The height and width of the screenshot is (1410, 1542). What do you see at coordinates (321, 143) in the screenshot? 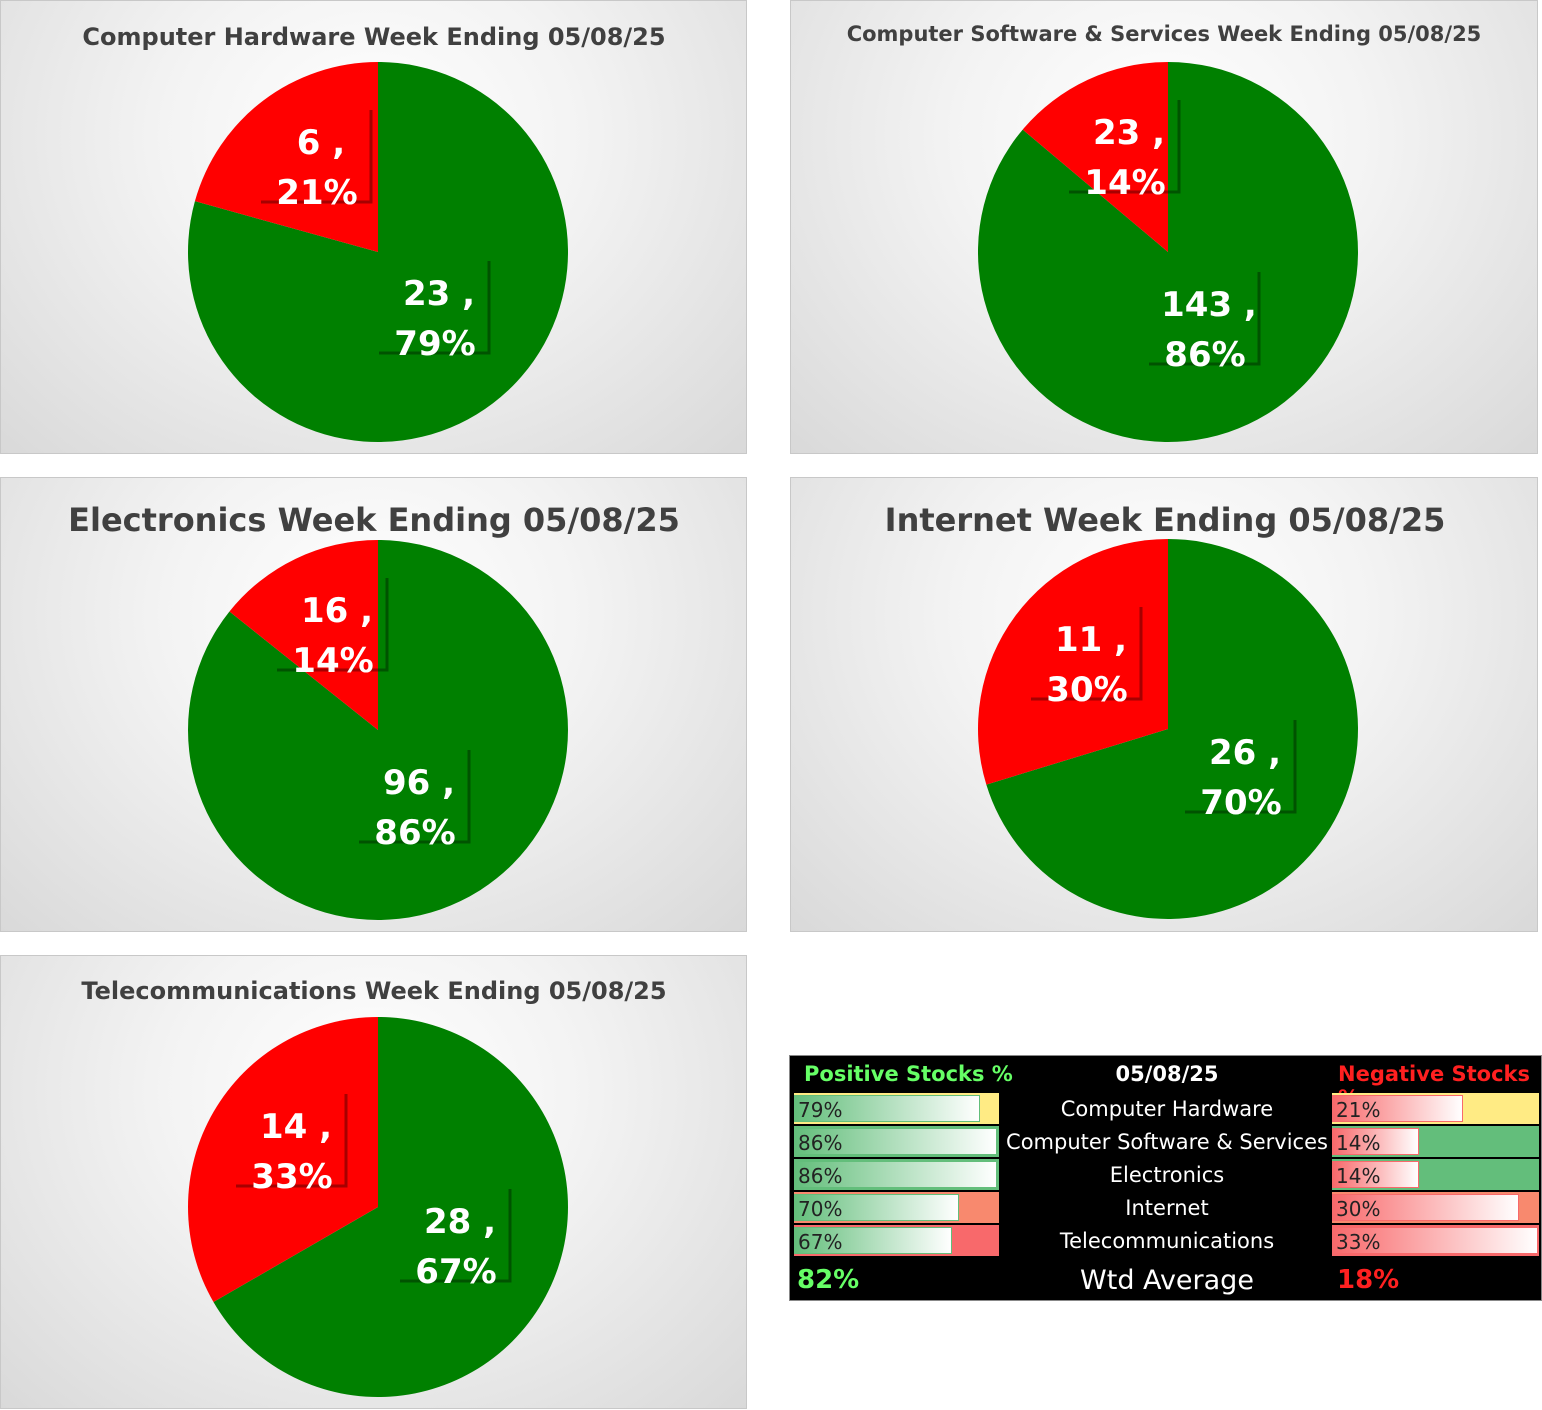
I see `data-label-negative-count: 6 ,` at bounding box center [321, 143].